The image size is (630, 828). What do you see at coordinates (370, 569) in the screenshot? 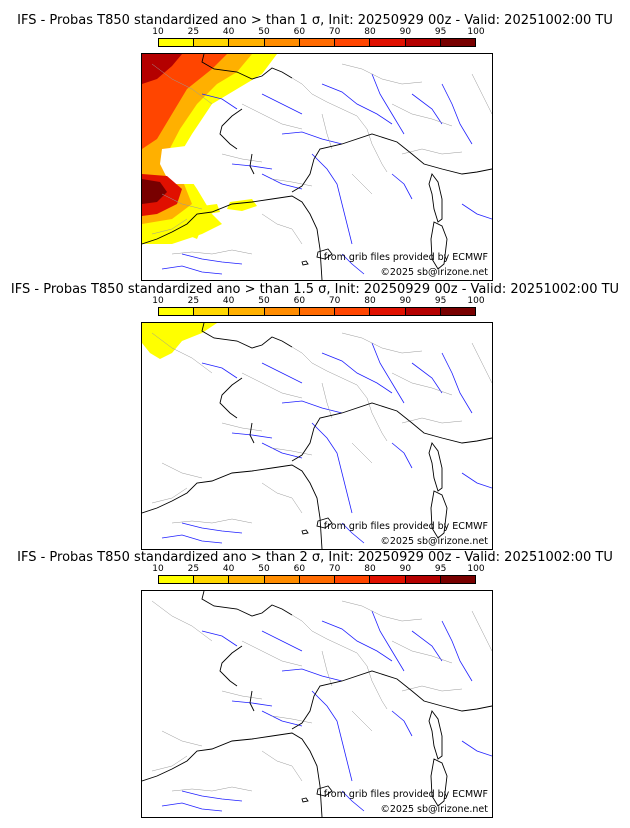
I see `colorbar-tick-label: 80` at bounding box center [370, 569].